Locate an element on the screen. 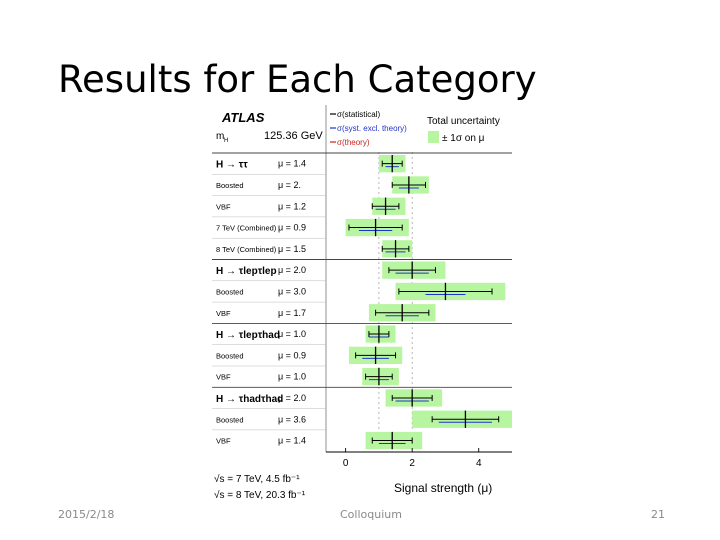  legend-band-swatch is located at coordinates (433, 137).